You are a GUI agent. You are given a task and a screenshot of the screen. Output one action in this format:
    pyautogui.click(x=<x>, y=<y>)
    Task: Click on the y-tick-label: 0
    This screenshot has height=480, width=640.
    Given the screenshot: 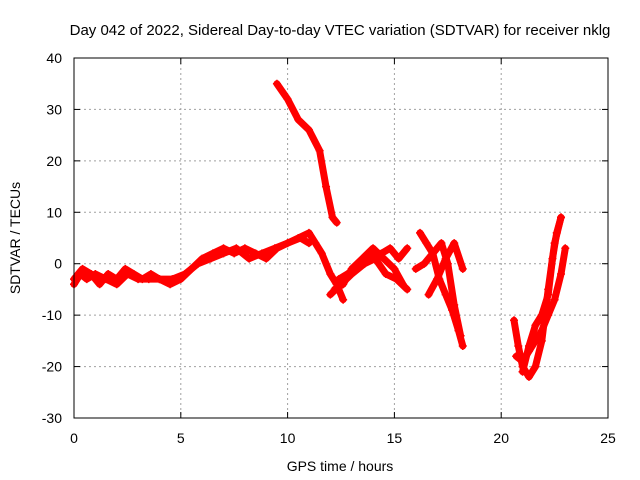 What is the action you would take?
    pyautogui.click(x=58, y=264)
    